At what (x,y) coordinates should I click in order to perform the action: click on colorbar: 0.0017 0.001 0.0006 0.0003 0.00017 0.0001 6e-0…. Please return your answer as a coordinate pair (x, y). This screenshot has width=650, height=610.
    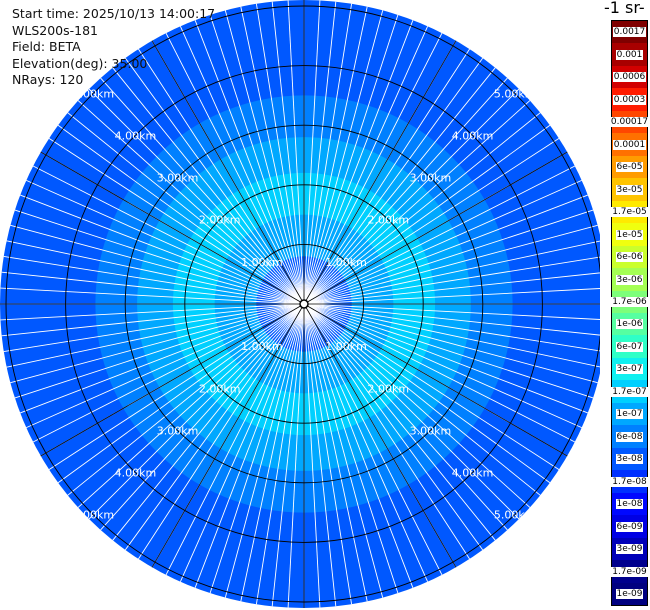
    Looking at the image, I should click on (629, 313).